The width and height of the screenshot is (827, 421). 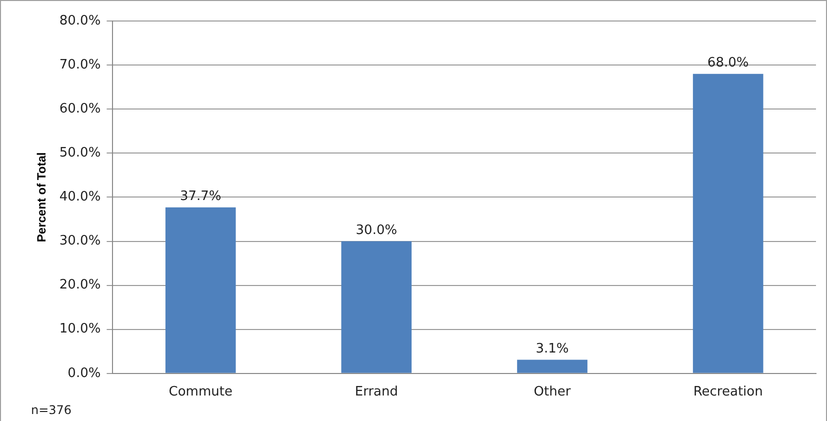 What do you see at coordinates (80, 108) in the screenshot?
I see `y-tick-label: 60.0%` at bounding box center [80, 108].